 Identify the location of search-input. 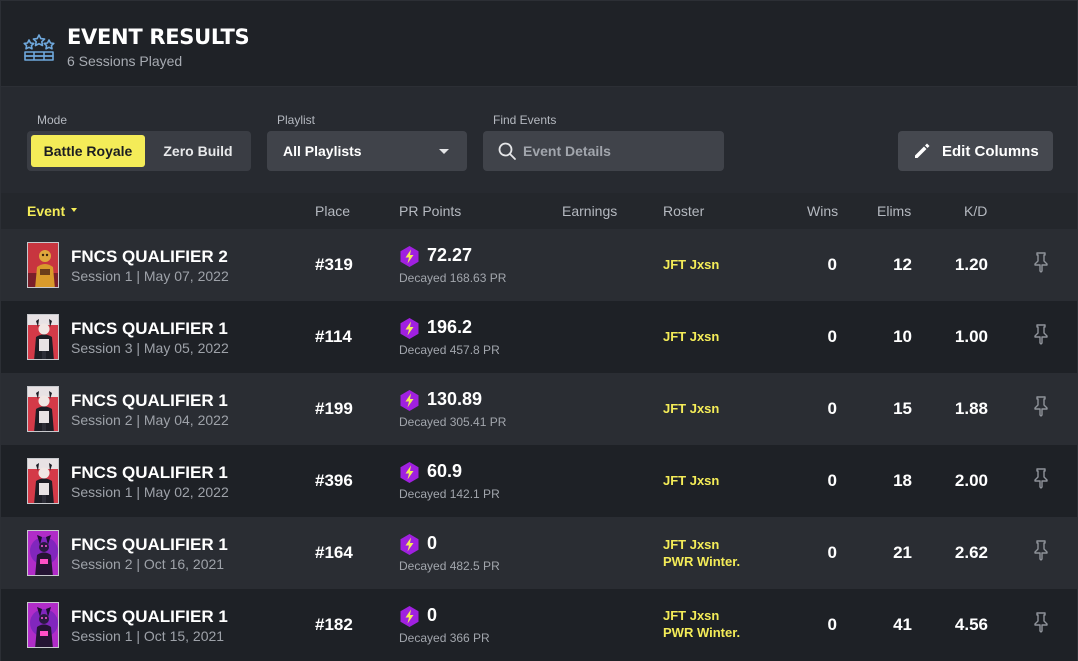
(620, 151).